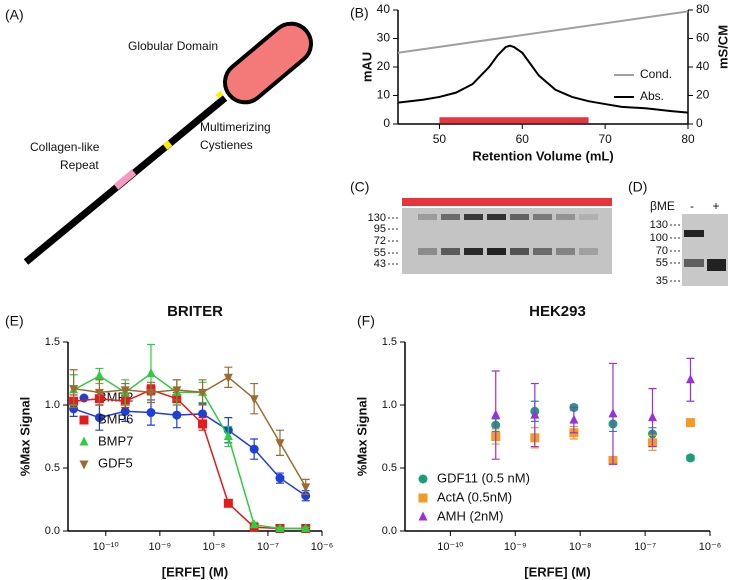  Describe the element at coordinates (659, 238) in the screenshot. I see `ladder-label: 100` at that location.